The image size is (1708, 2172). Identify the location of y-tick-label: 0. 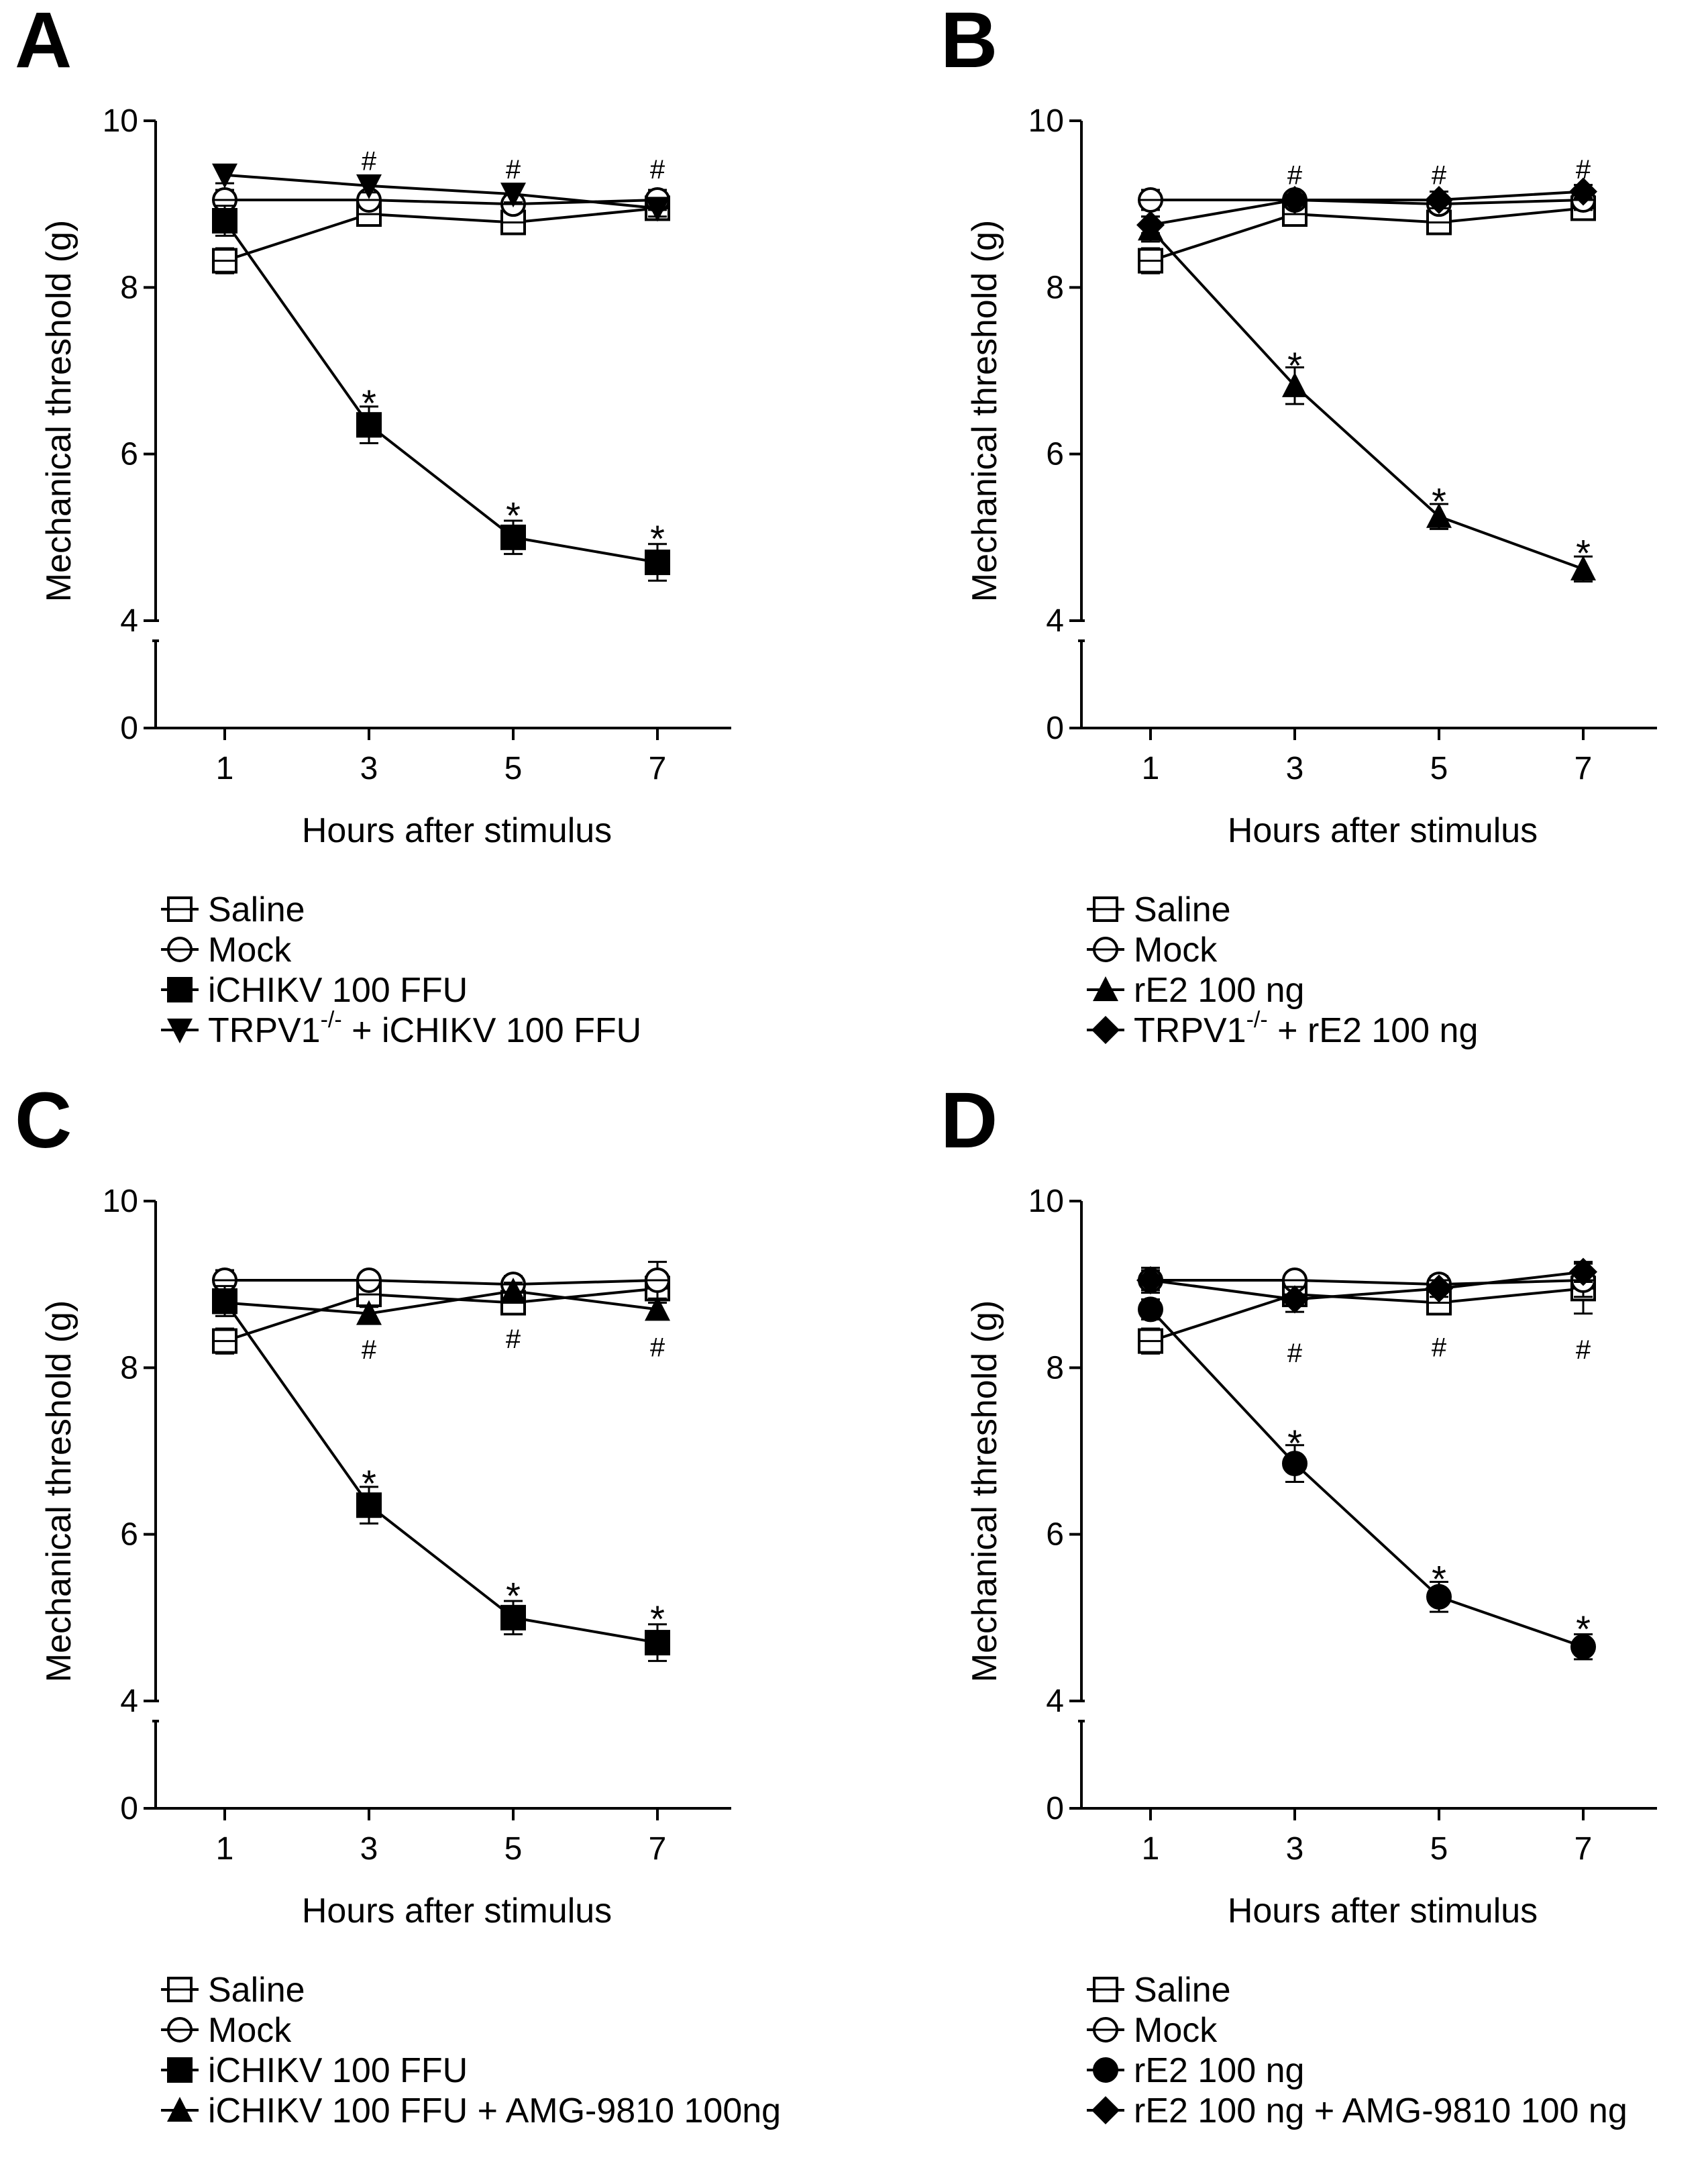
(129, 1808).